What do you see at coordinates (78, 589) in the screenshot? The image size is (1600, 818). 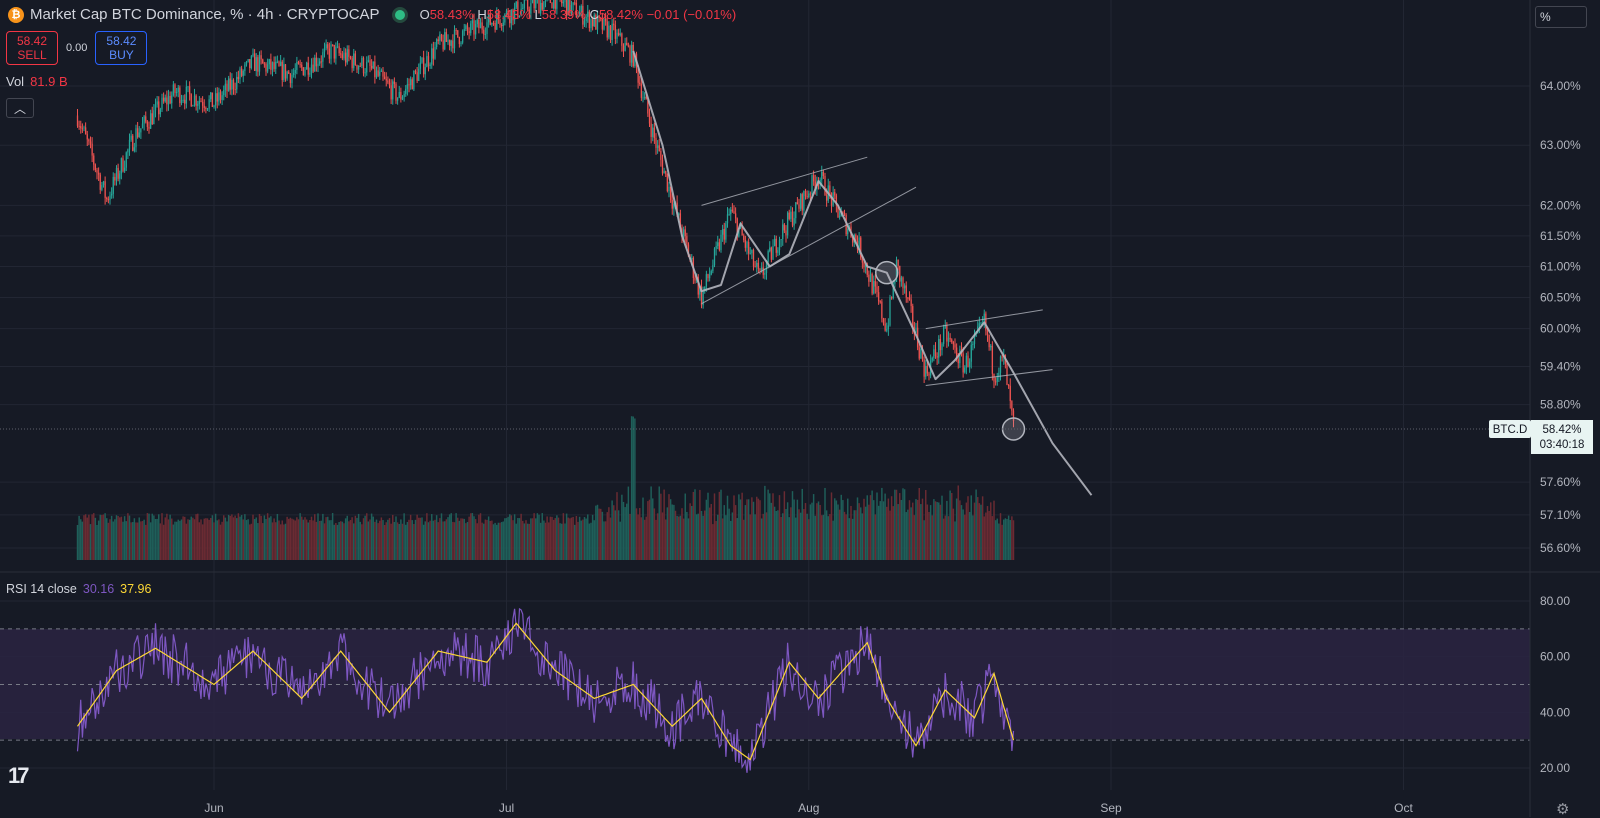 I see `rsi-legend: RSI 14 close 30.16 37.96` at bounding box center [78, 589].